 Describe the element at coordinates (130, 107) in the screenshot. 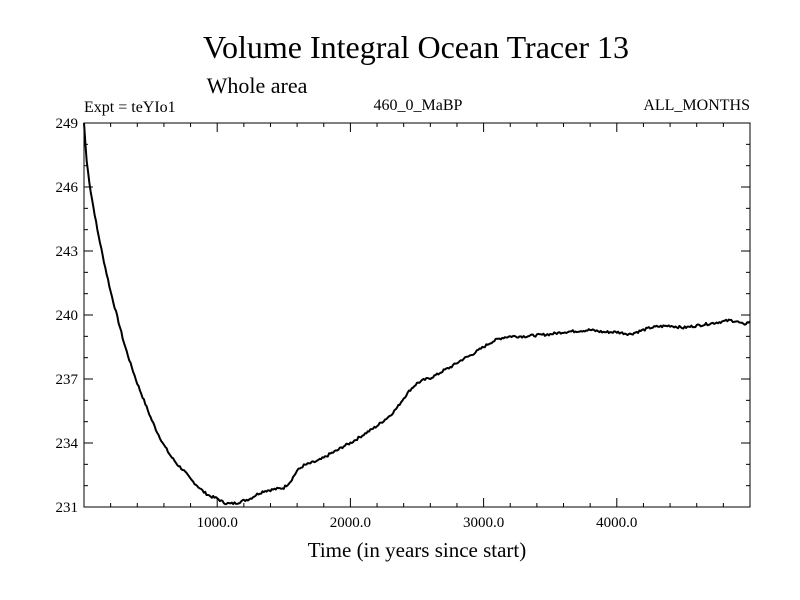

I see `experiment-label: Expt = teYIo1` at that location.